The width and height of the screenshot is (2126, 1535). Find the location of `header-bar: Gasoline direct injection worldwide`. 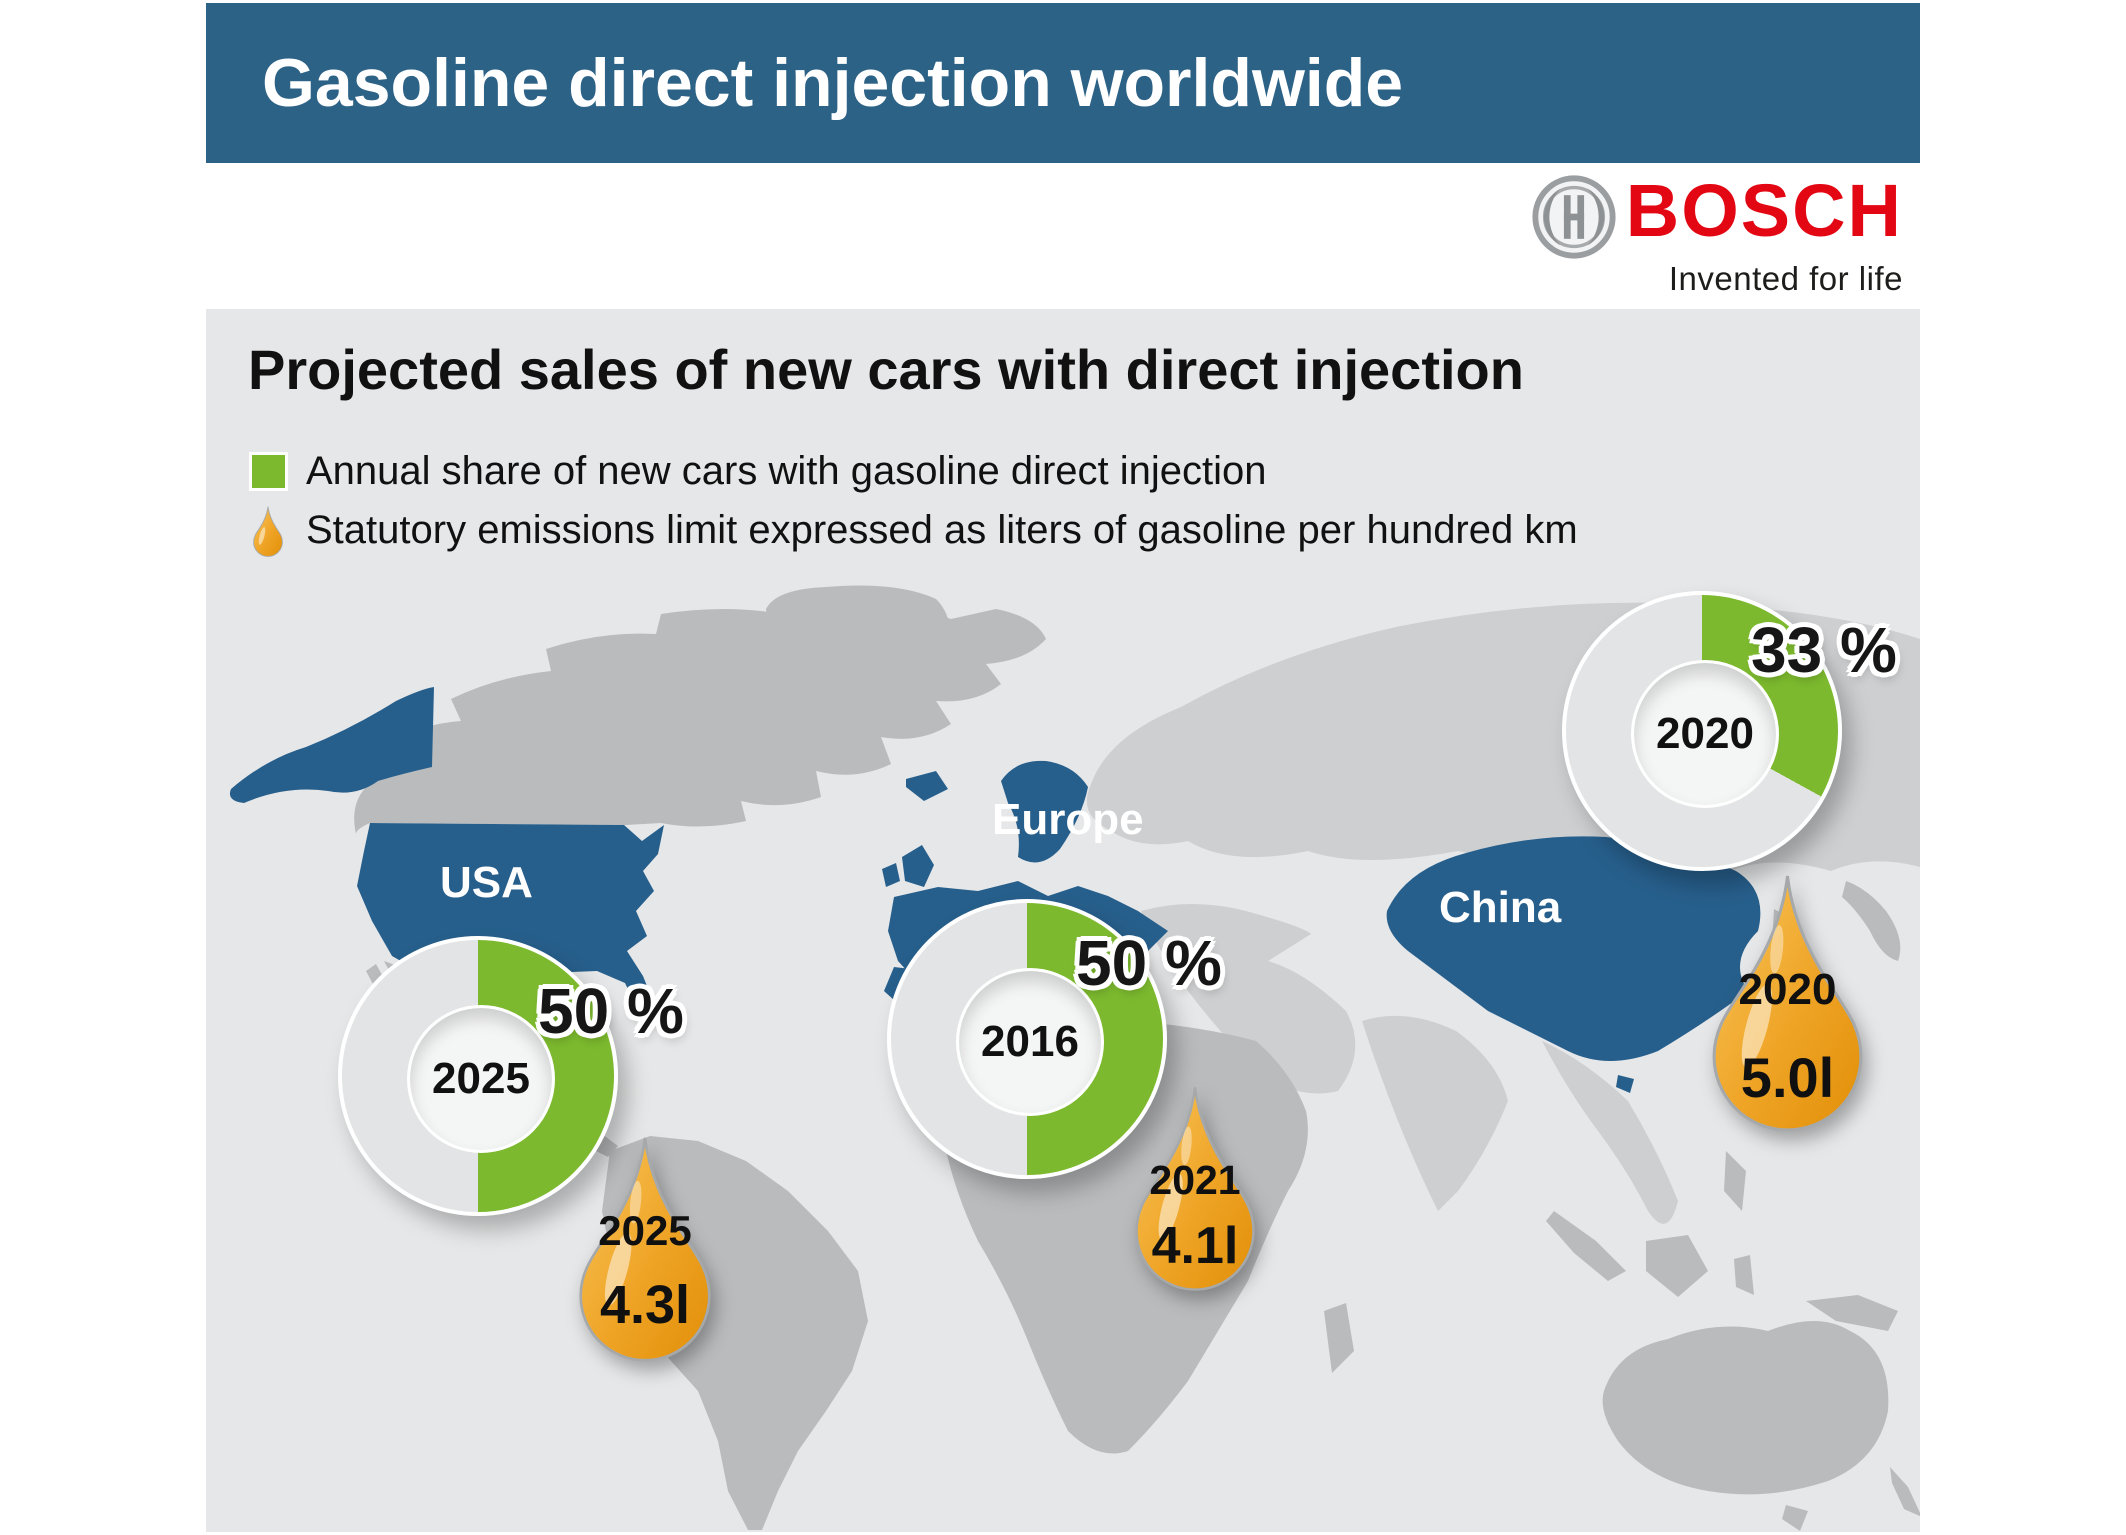

header-bar: Gasoline direct injection worldwide is located at coordinates (1063, 83).